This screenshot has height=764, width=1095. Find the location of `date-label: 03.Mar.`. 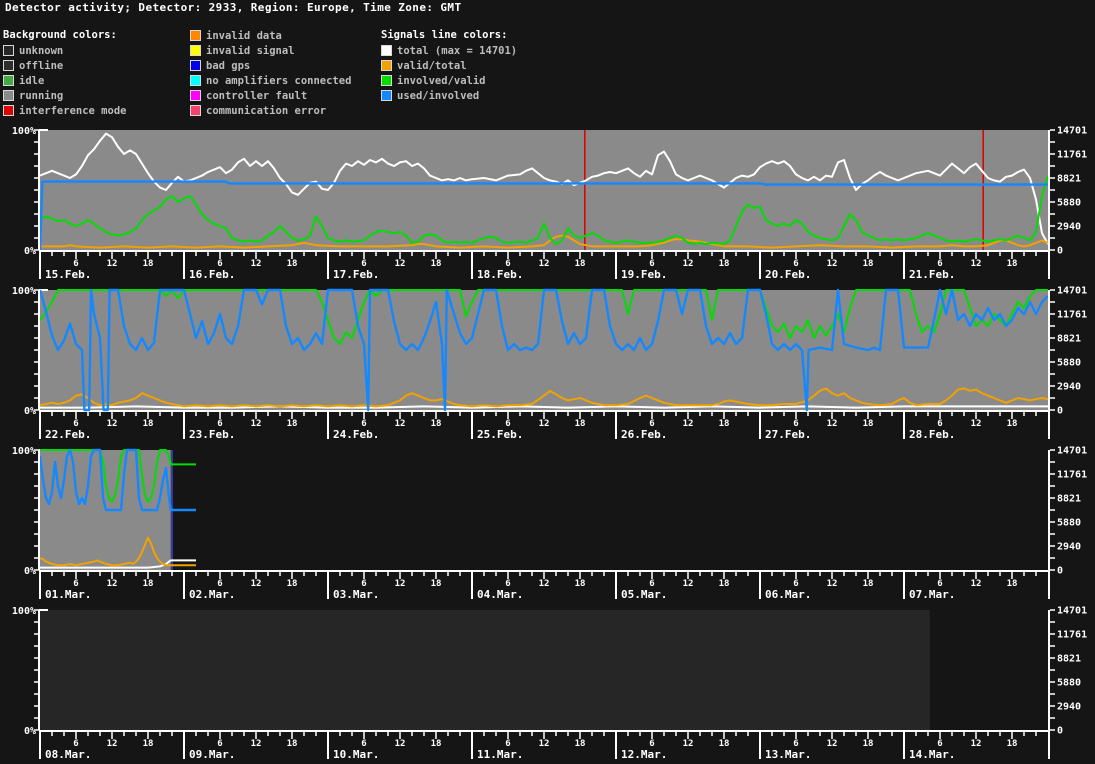

date-label: 03.Mar. is located at coordinates (356, 594).